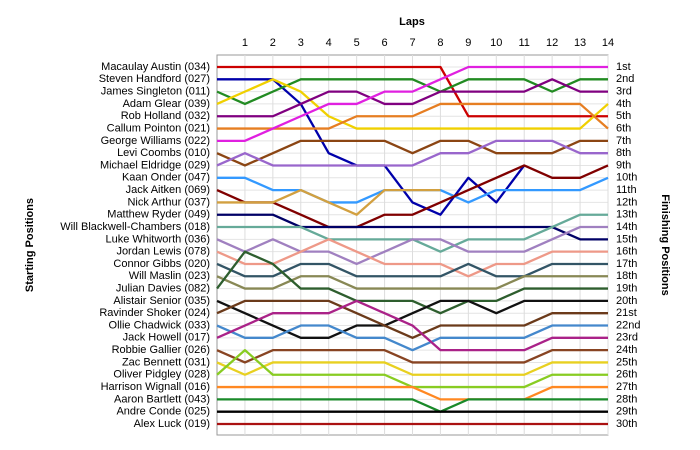 The width and height of the screenshot is (700, 450). I want to click on x-tick-label: 10, so click(496, 43).